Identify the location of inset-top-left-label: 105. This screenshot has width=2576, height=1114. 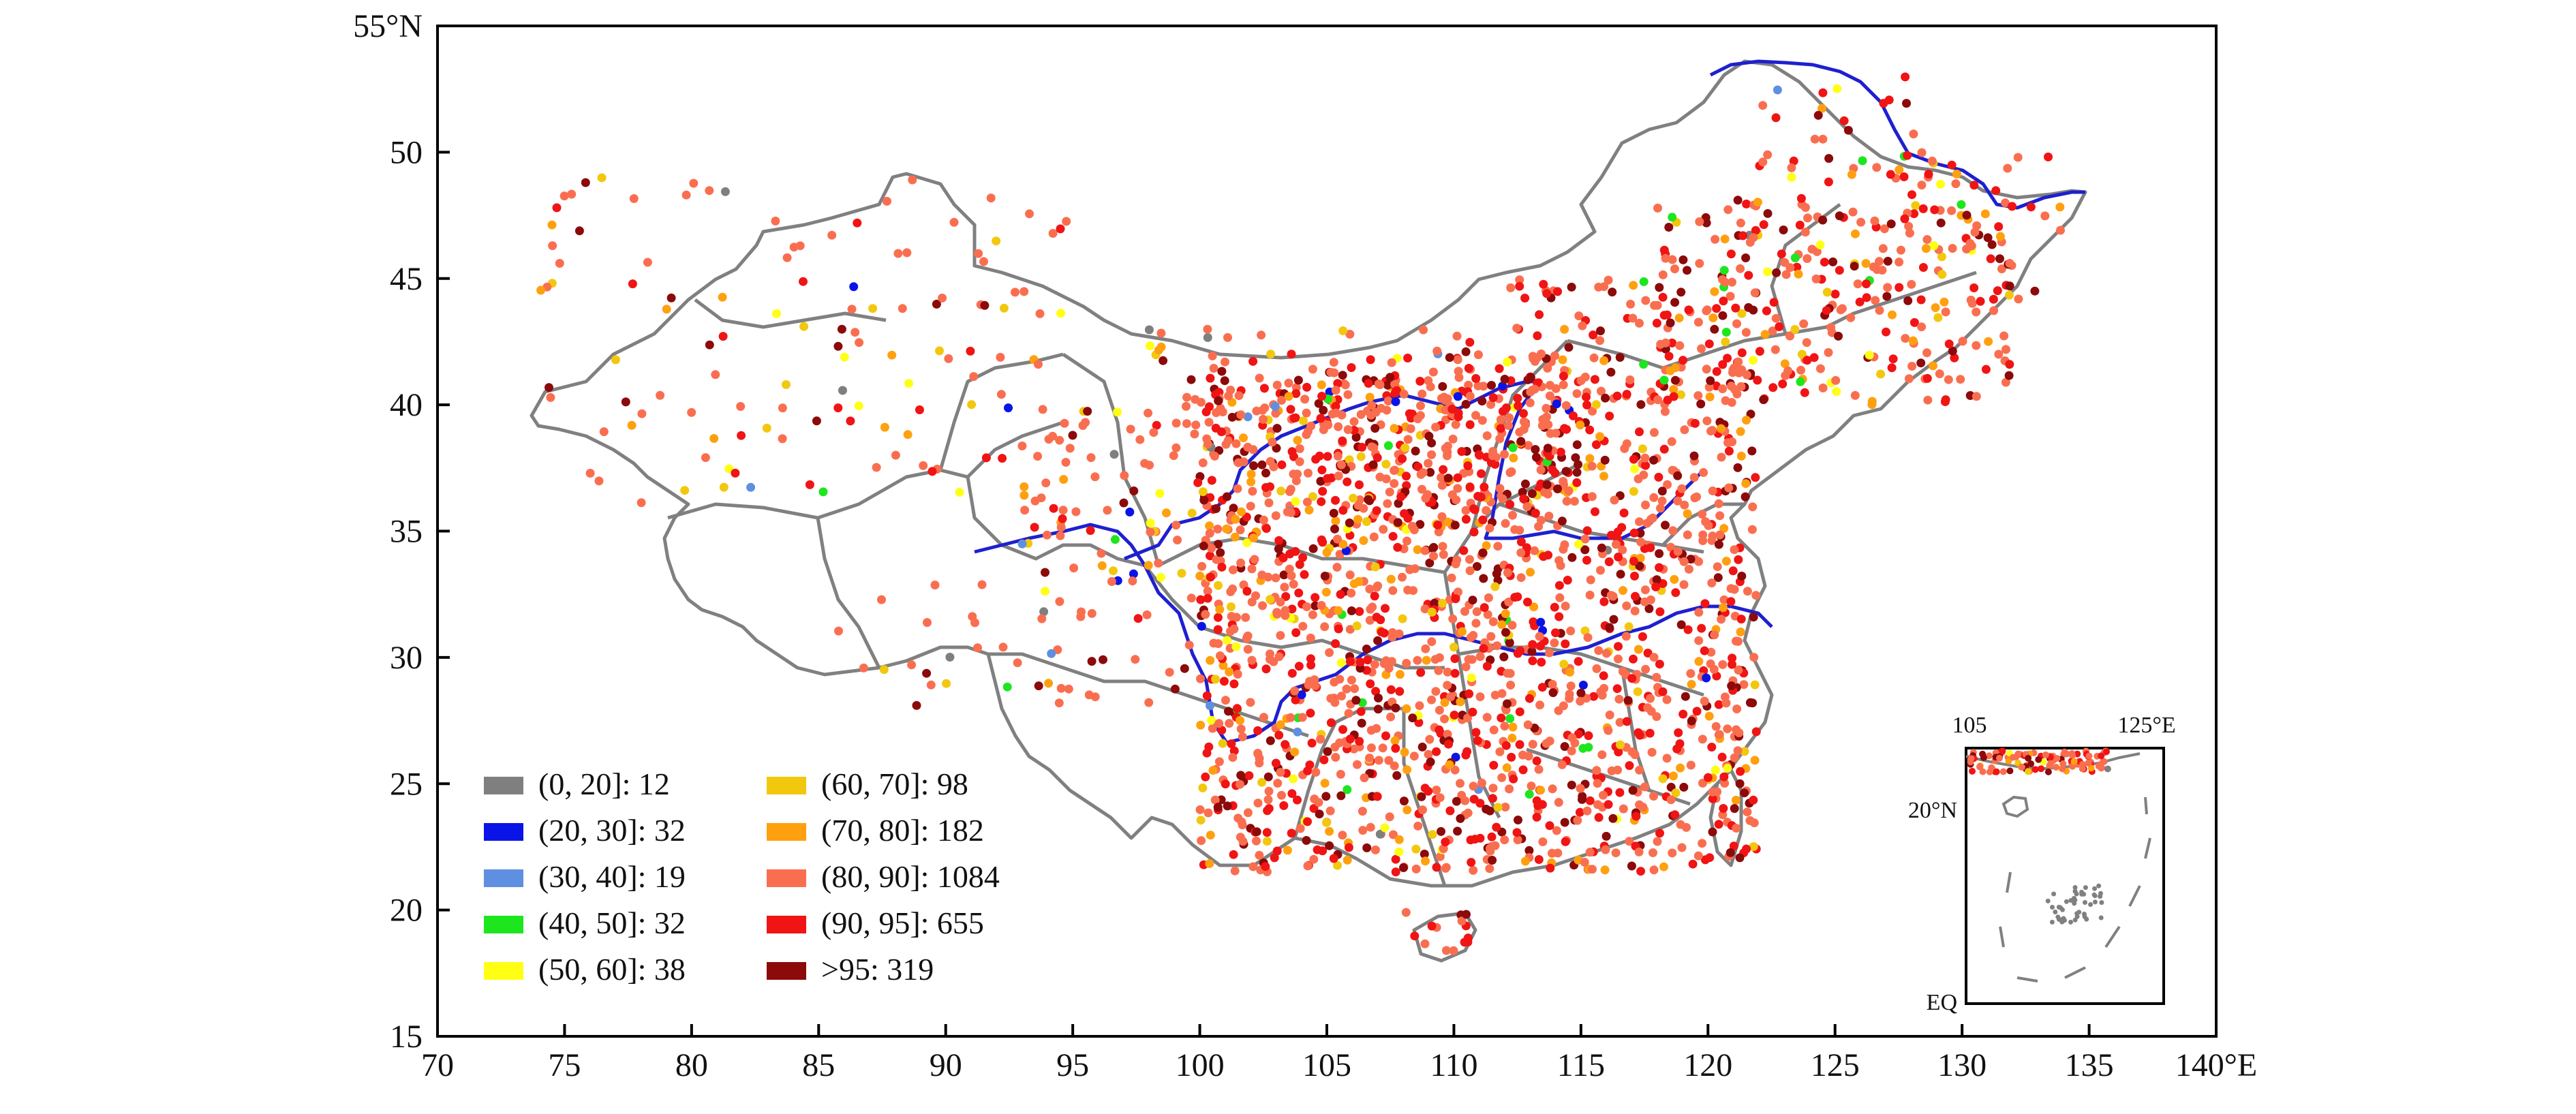
(1969, 725).